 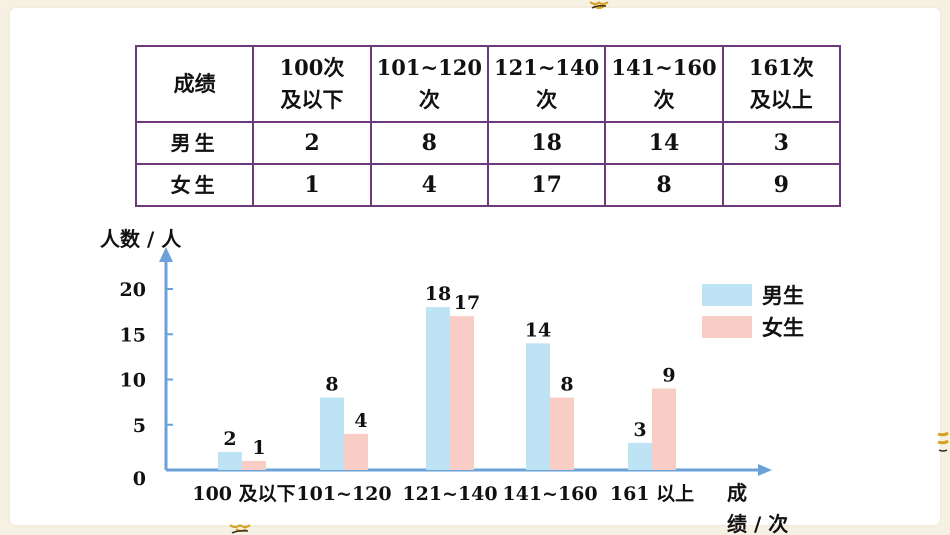 I want to click on x-axis-title: 成, so click(x=737, y=493).